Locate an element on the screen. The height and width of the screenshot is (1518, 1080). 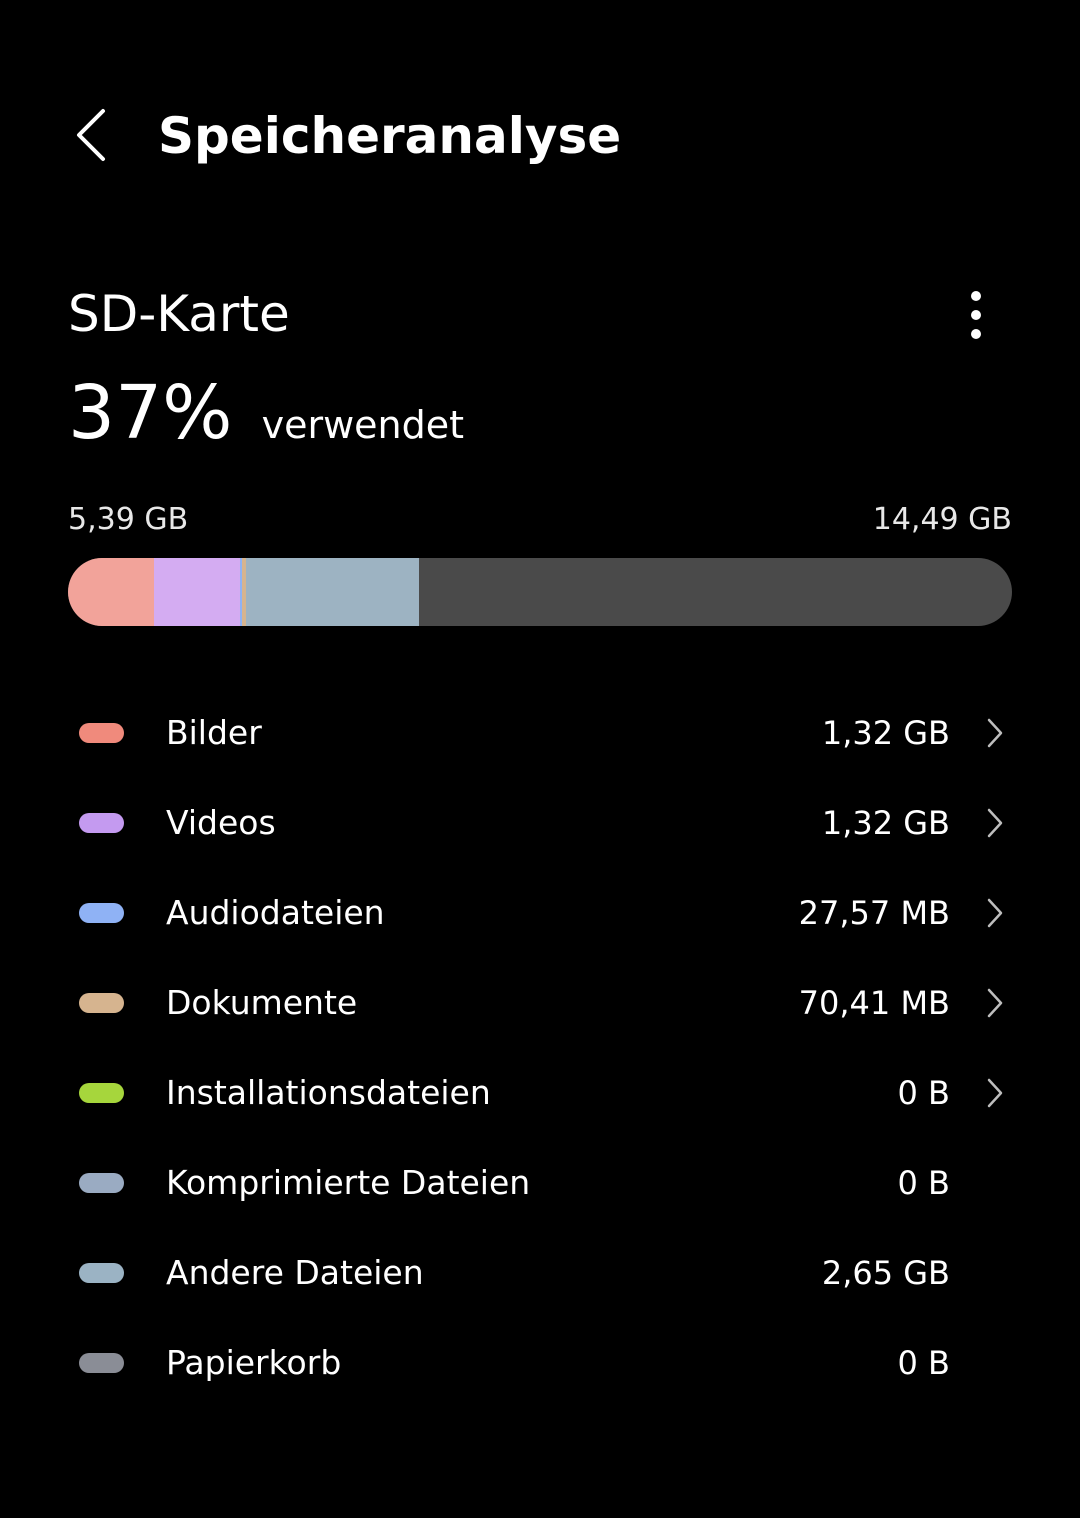
category-row-bilder: Bilder 1,32 GB is located at coordinates (540, 733).